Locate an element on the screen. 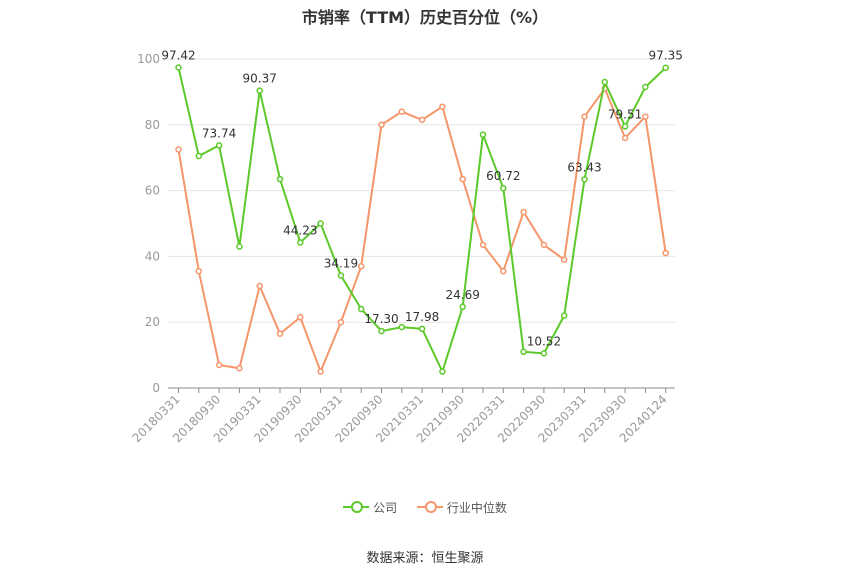 The image size is (850, 575). legend-industry-label: 行业中位数 is located at coordinates (476, 507).